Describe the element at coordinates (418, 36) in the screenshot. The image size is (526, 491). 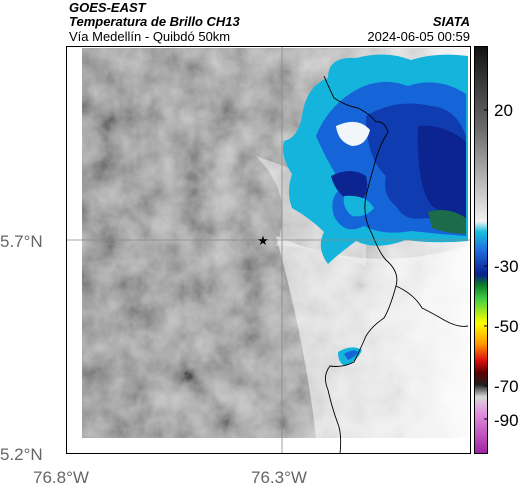
I see `datetime-label: 2024-06-05 00:59` at that location.